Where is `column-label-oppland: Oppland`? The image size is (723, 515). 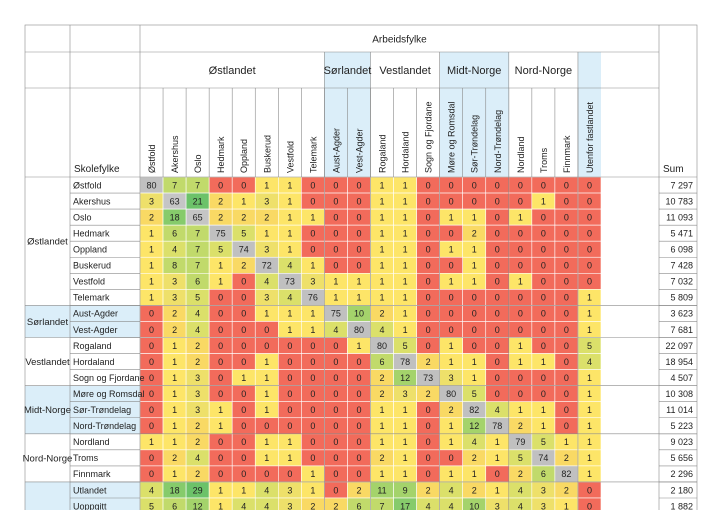
column-label-oppland: Oppland is located at coordinates (244, 156).